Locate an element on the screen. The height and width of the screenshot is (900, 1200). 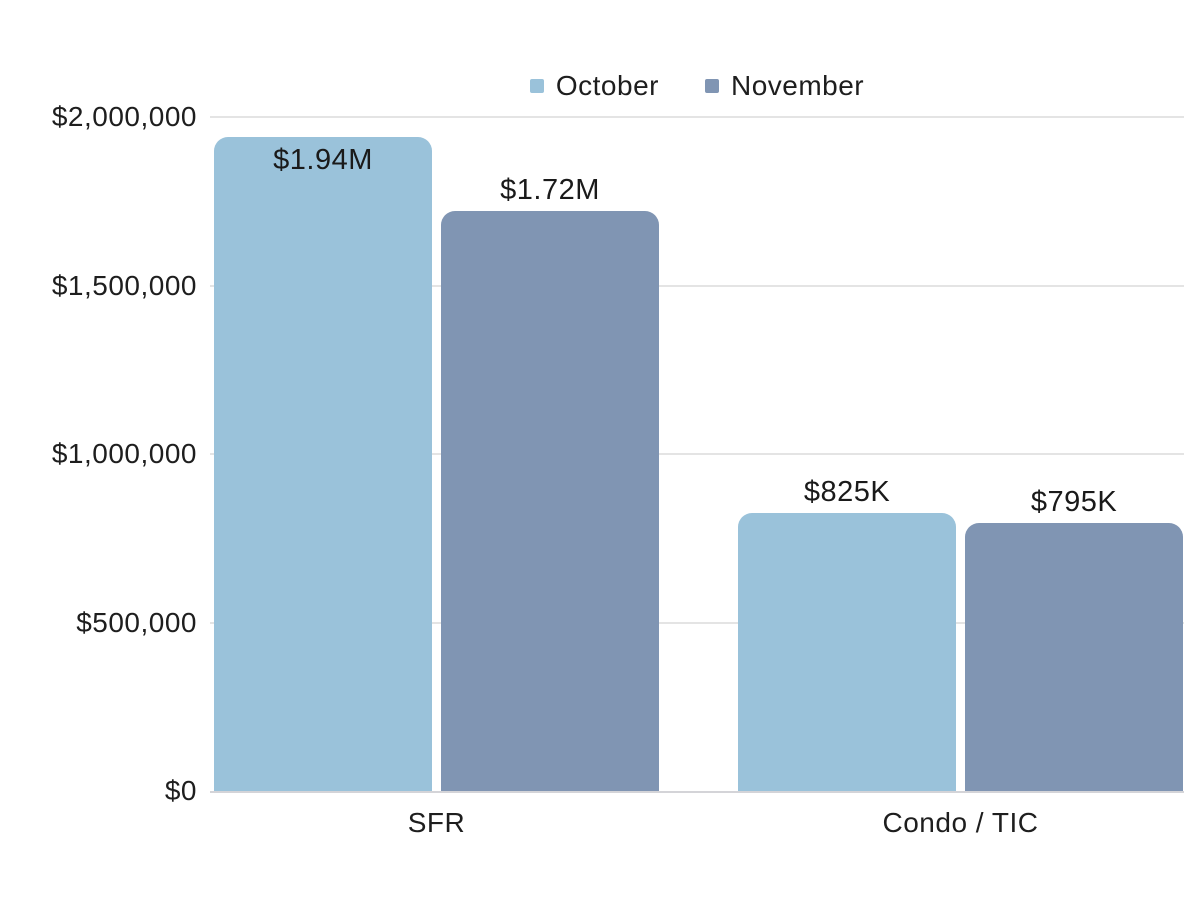
y-tick-label: $1,000,000 is located at coordinates (124, 453).